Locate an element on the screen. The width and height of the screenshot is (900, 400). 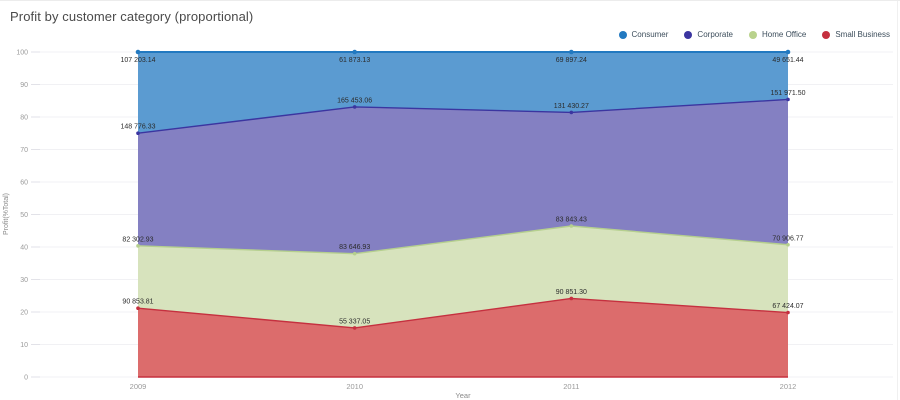
data-label-corporate: 148 776.33 is located at coordinates (137, 127).